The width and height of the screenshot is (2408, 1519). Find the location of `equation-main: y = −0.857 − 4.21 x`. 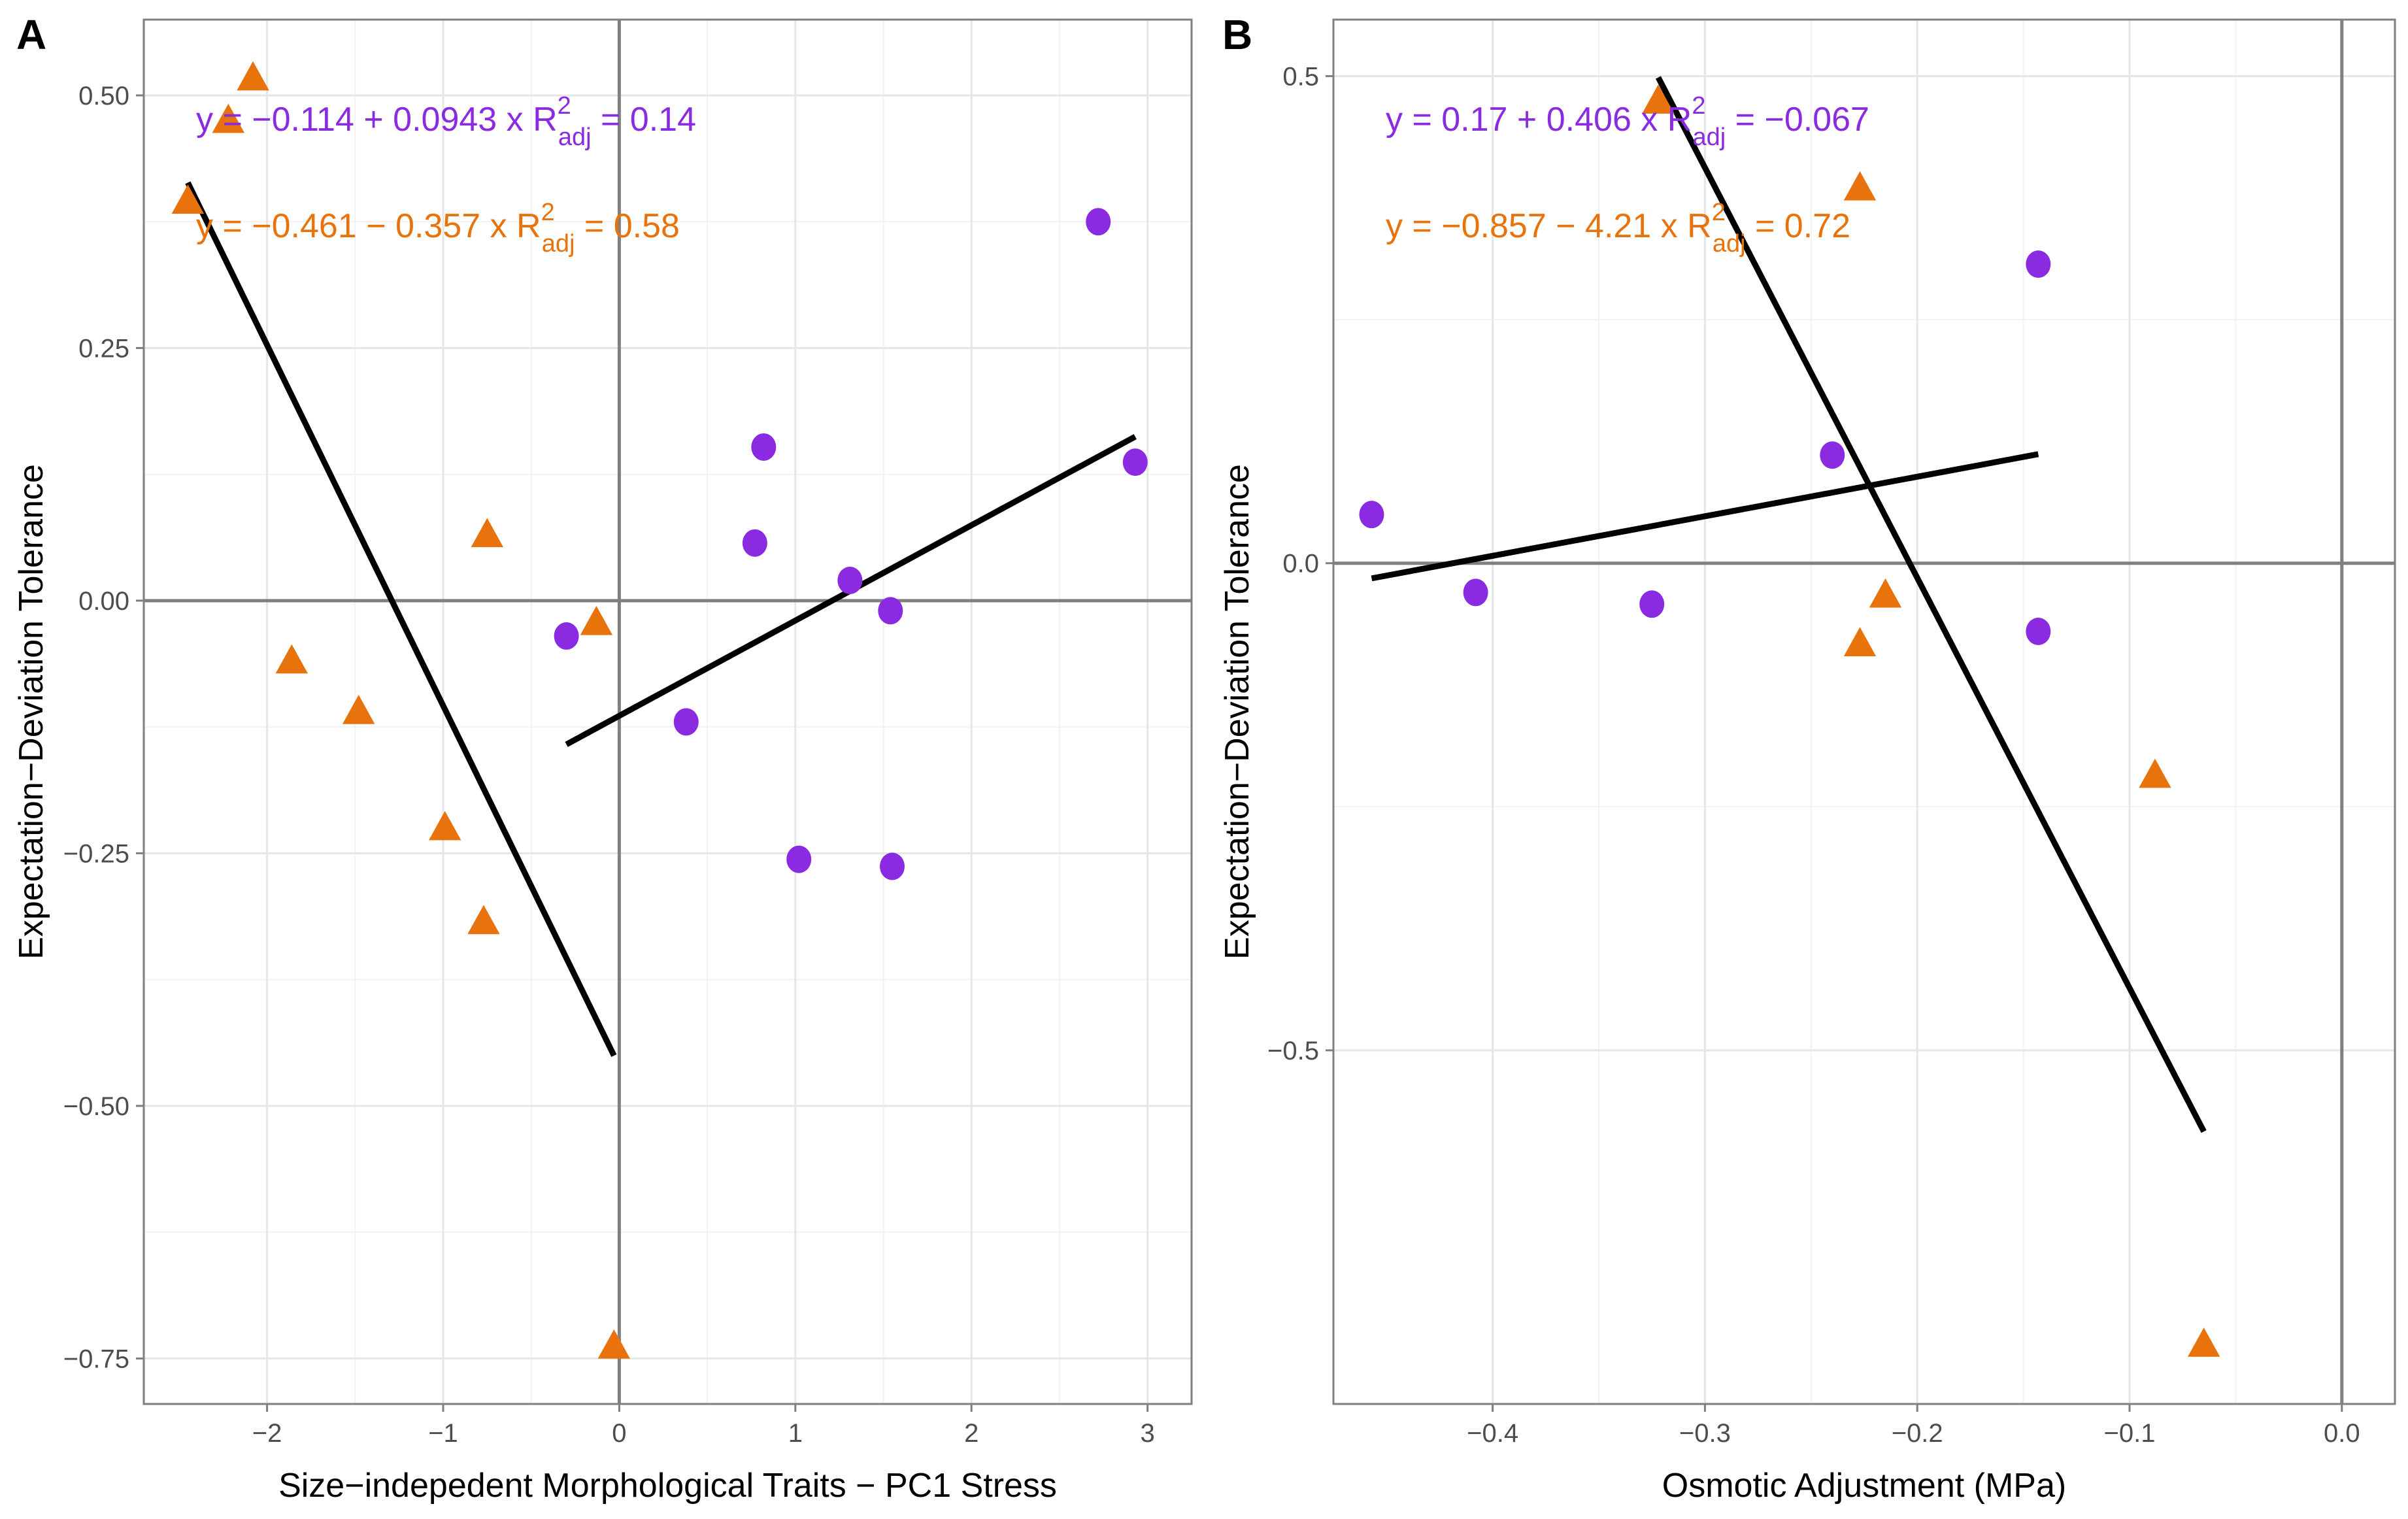

equation-main: y = −0.857 − 4.21 x is located at coordinates (1536, 226).